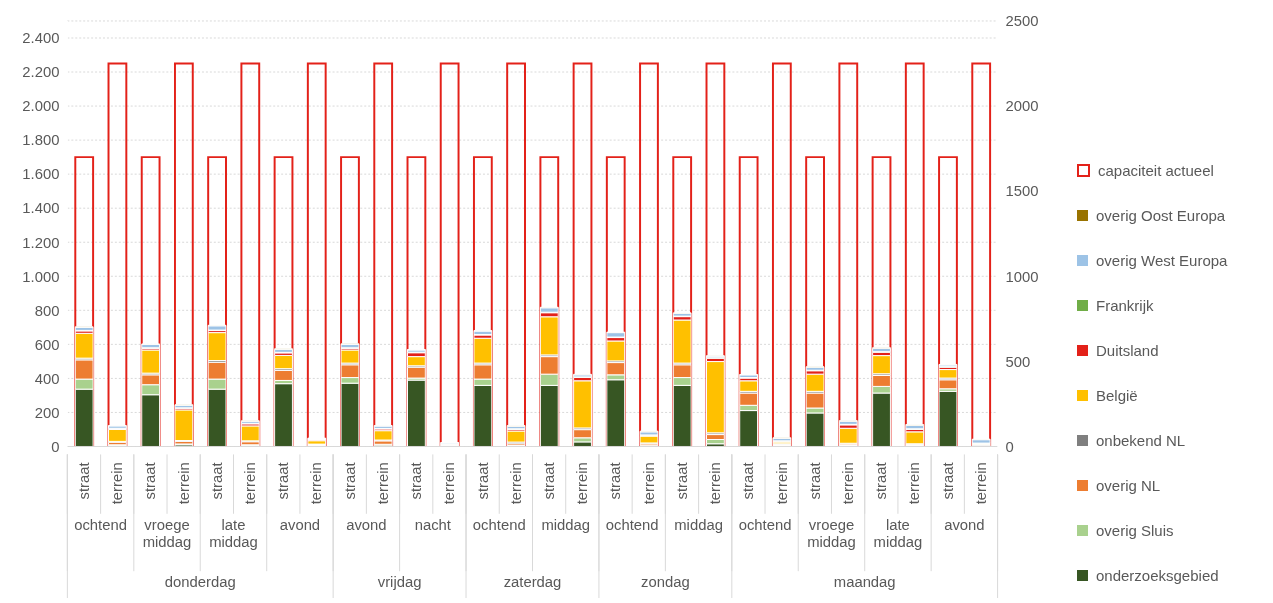 The height and width of the screenshot is (603, 1273). Describe the element at coordinates (200, 582) in the screenshot. I see `text: donderdag` at that location.